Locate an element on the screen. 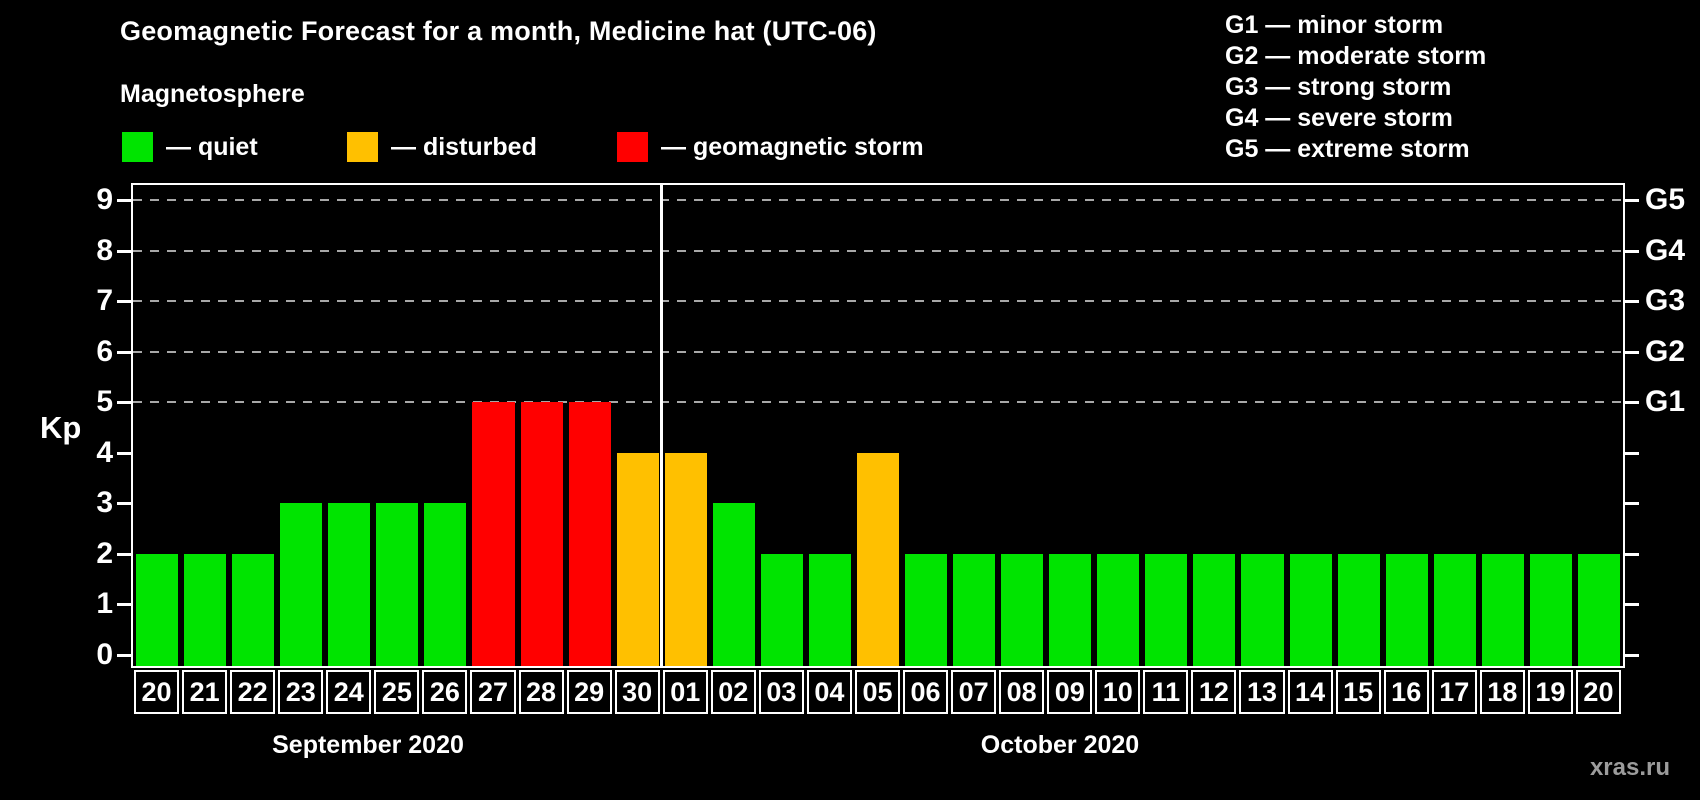  day-label-september-24: 24 is located at coordinates (349, 692).